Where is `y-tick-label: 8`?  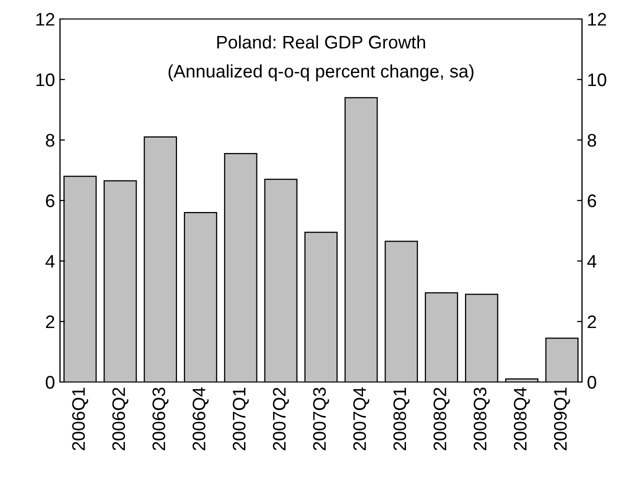 y-tick-label: 8 is located at coordinates (50, 140).